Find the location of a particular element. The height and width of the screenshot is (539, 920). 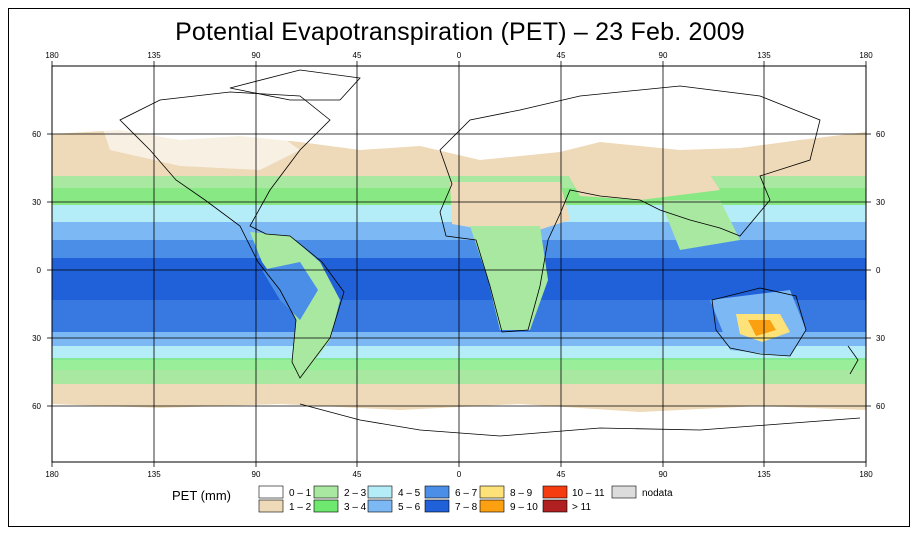

legend-label-10-11: 10 – 11 is located at coordinates (588, 493).